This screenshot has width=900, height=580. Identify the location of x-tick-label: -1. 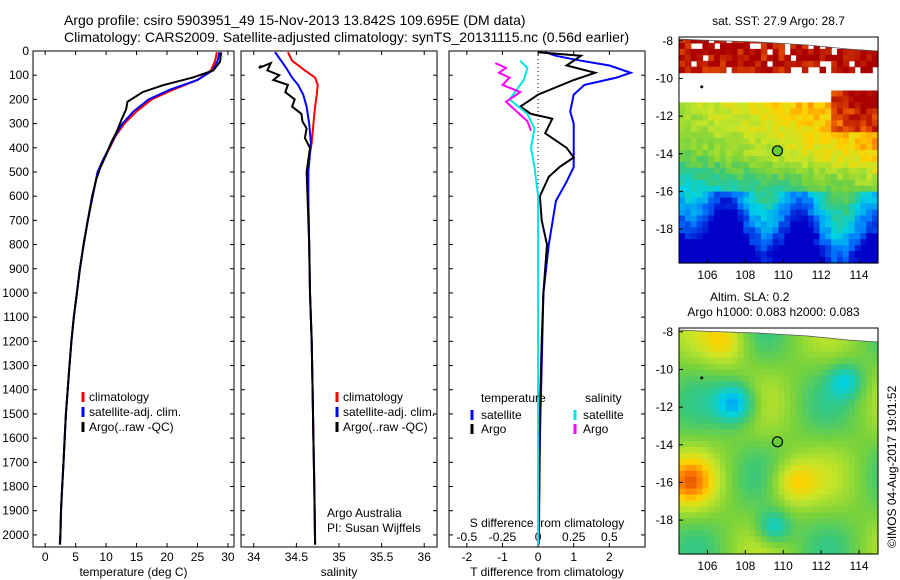
(502, 557).